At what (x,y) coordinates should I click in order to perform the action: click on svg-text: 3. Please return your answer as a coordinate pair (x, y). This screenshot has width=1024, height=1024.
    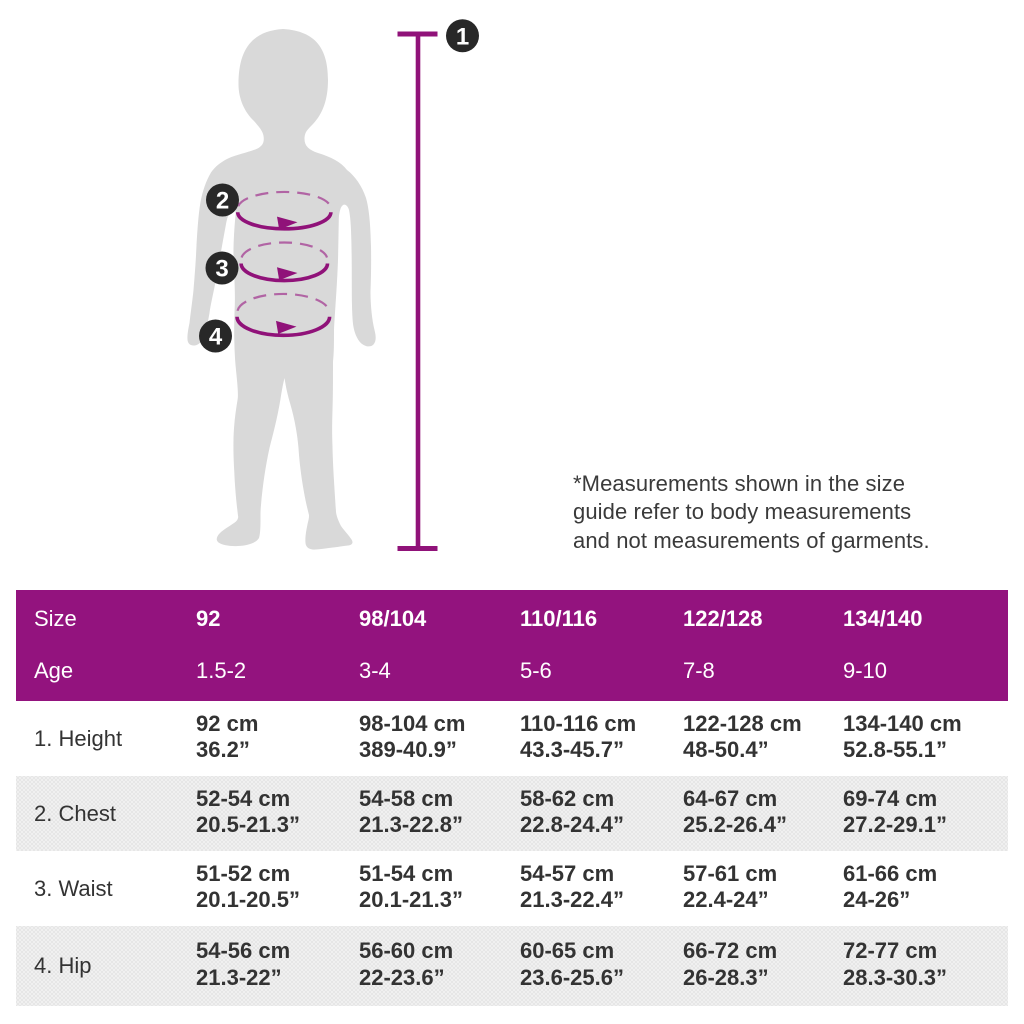
    Looking at the image, I should click on (221, 269).